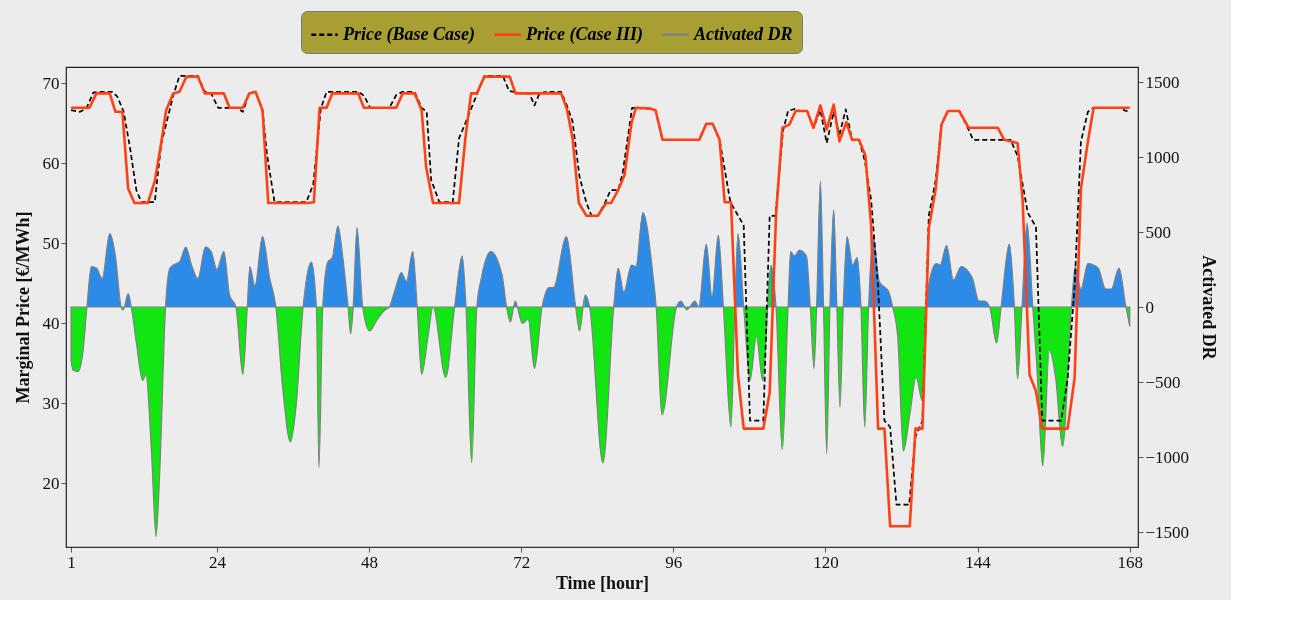  I want to click on y-tick-label: 30, so click(51, 403).